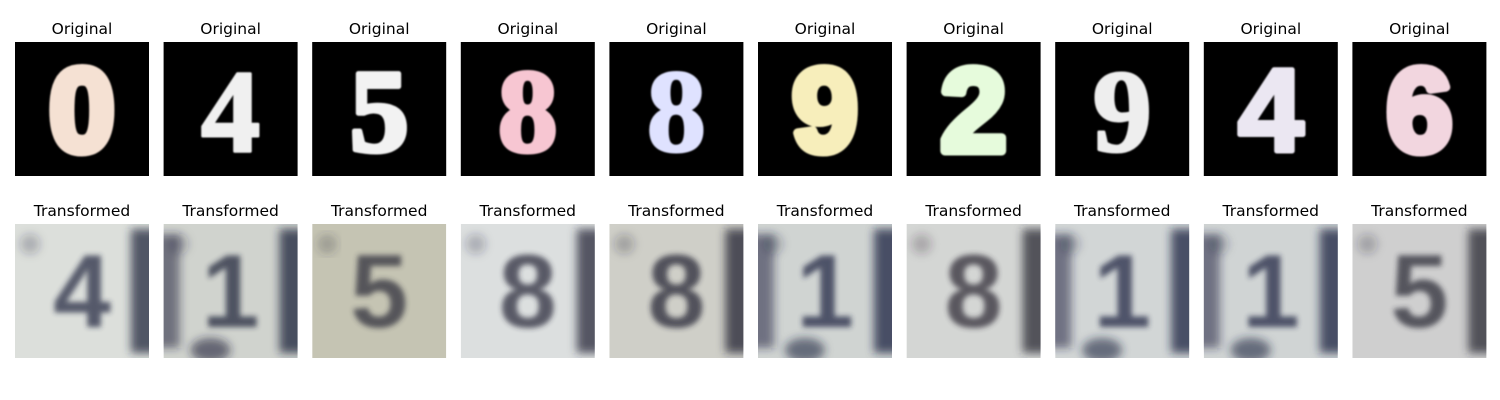  I want to click on transformed-image: 4, so click(82, 291).